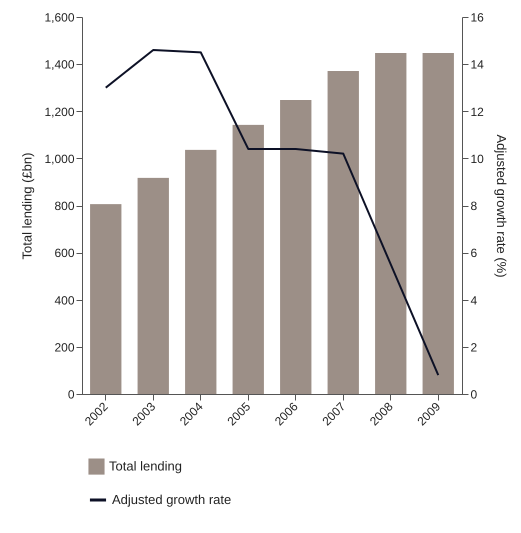 The height and width of the screenshot is (533, 521). What do you see at coordinates (59, 17) in the screenshot?
I see `y-tick-label: 1,600` at bounding box center [59, 17].